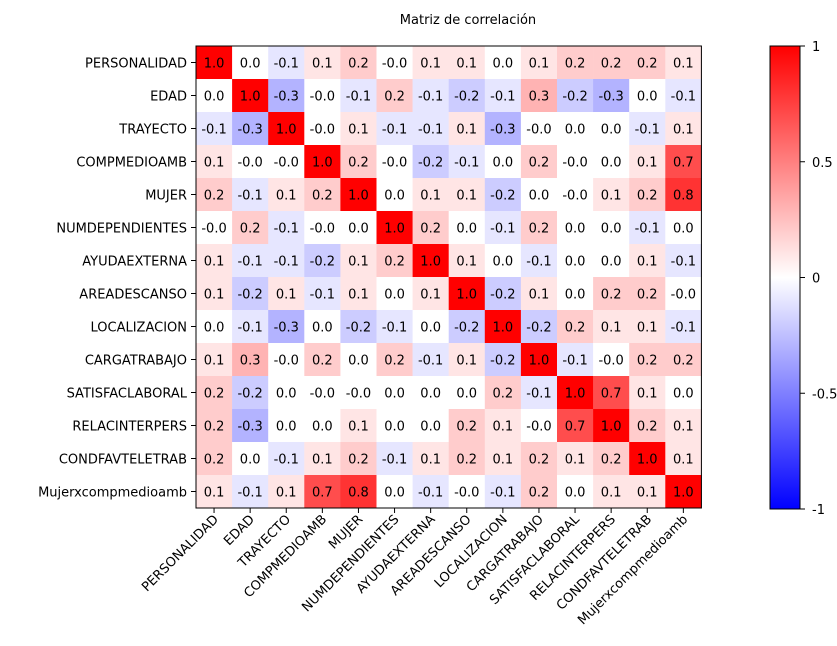 The image size is (837, 646). I want to click on cell-value-label: 1.0, so click(466, 295).